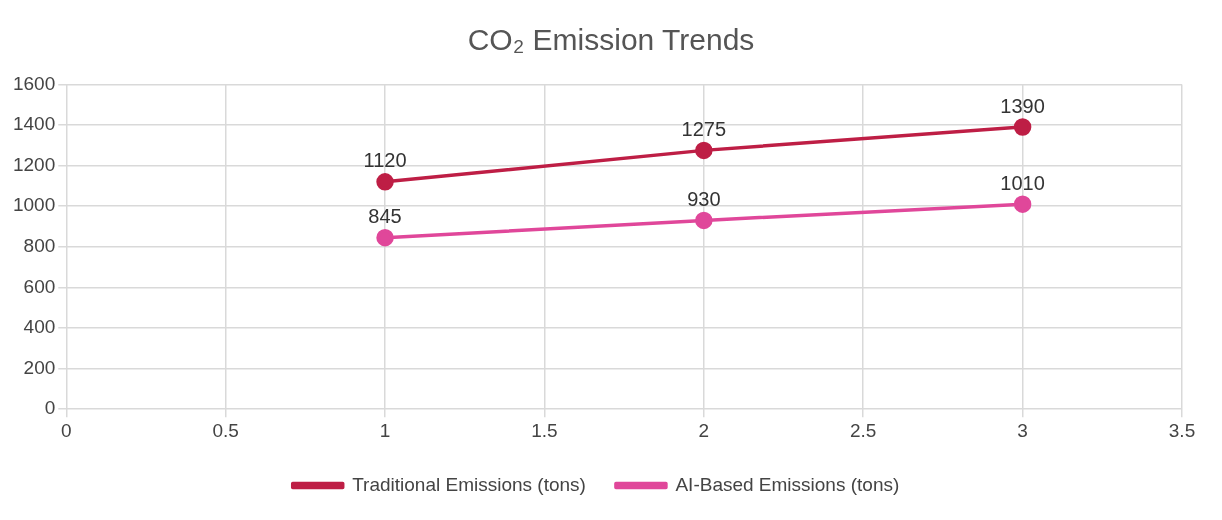 This screenshot has height=520, width=1222. Describe the element at coordinates (863, 430) in the screenshot. I see `x-tick-label: 2.5` at that location.